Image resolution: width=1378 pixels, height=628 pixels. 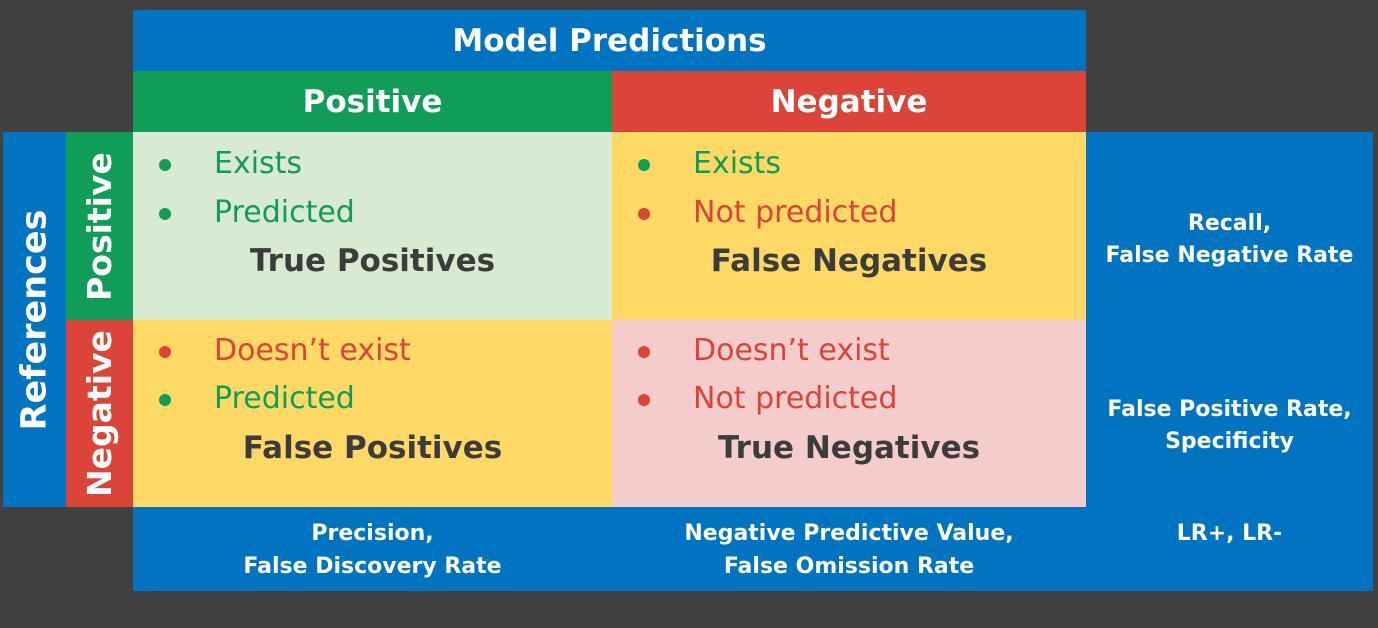 What do you see at coordinates (372, 533) in the screenshot?
I see `metric-precision: Precision,` at bounding box center [372, 533].